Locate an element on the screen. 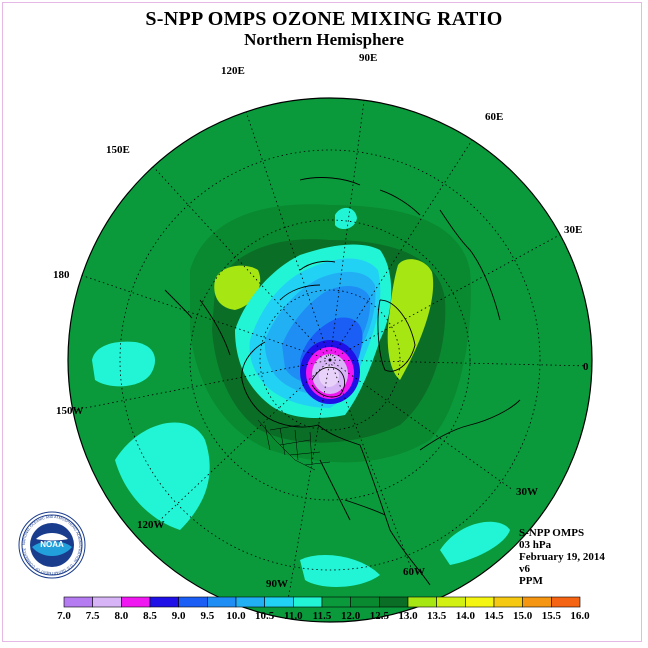 The height and width of the screenshot is (648, 648). colorbar-tick-label: 8.0 is located at coordinates (121, 616).